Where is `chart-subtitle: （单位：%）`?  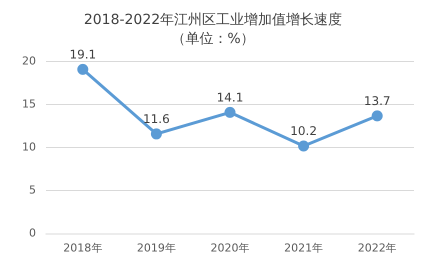
chart-subtitle: （单位：%） is located at coordinates (213, 38).